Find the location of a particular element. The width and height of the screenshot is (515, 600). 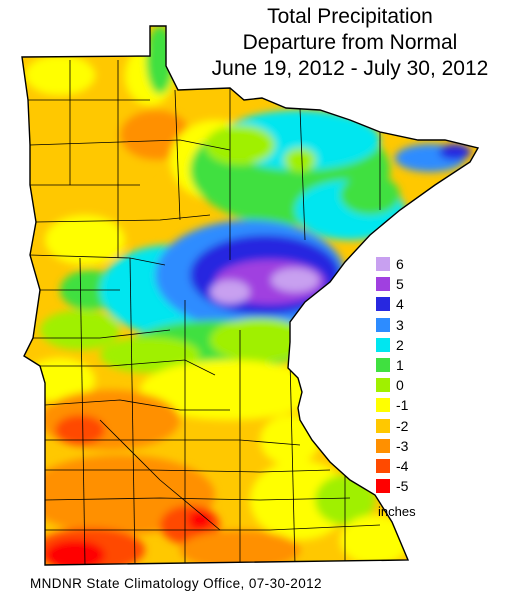

legend-label: 2 is located at coordinates (400, 344).